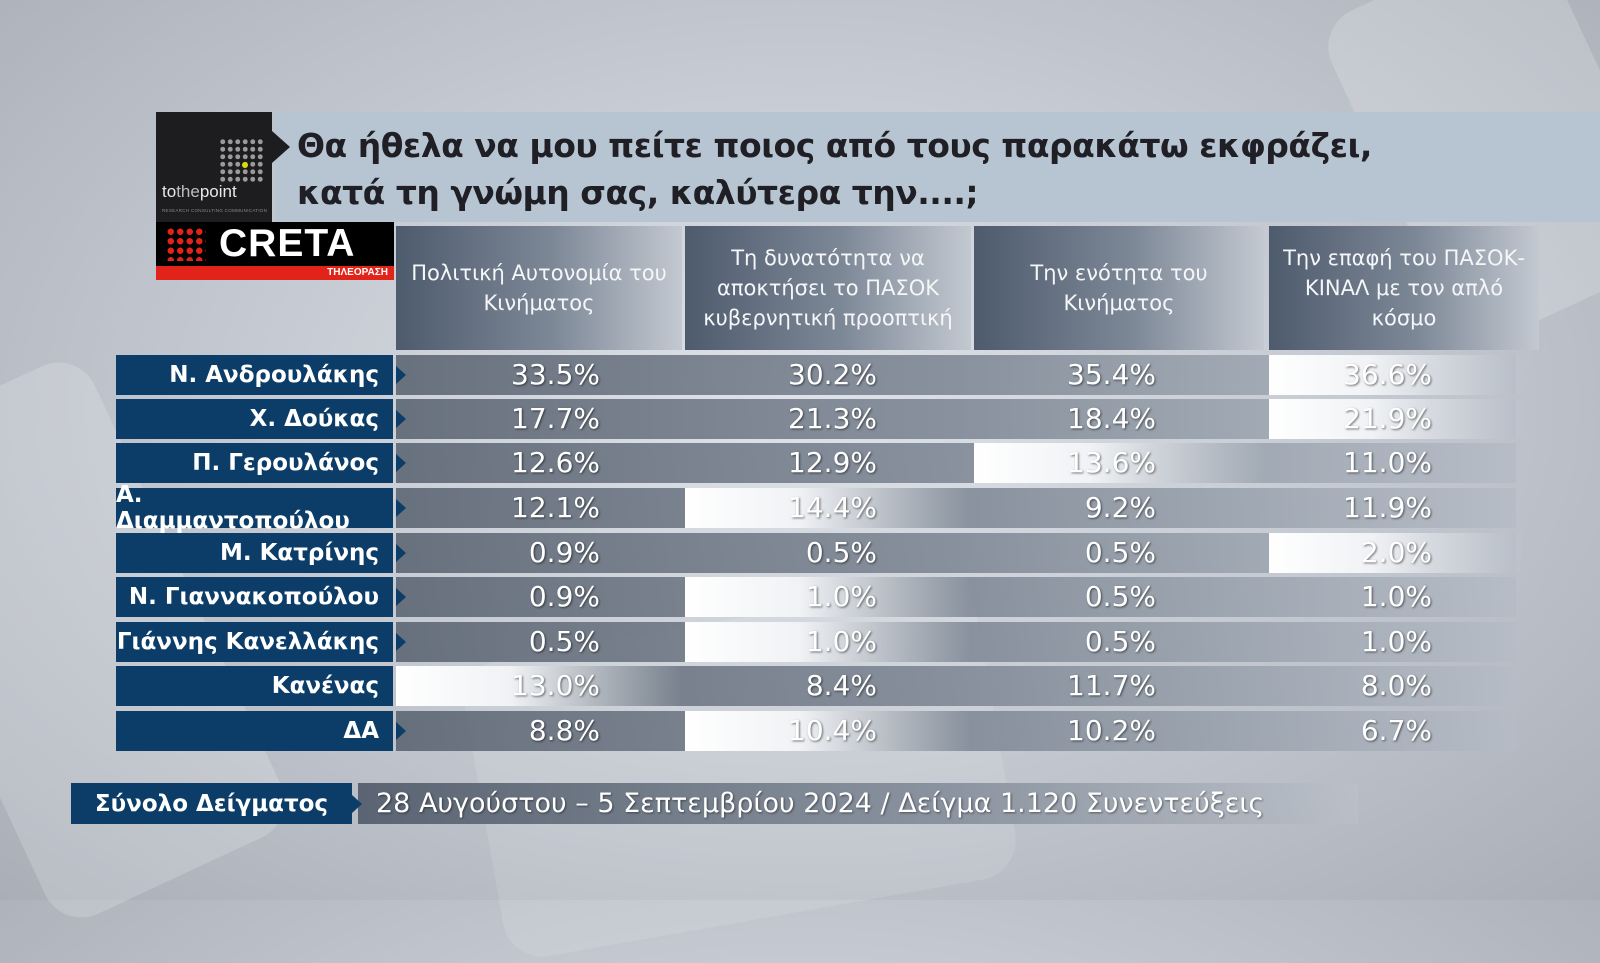 The width and height of the screenshot is (1600, 963). What do you see at coordinates (357, 272) in the screenshot?
I see `creta-subtitle: ΤΗΛΕΟΡΑΣΗ` at bounding box center [357, 272].